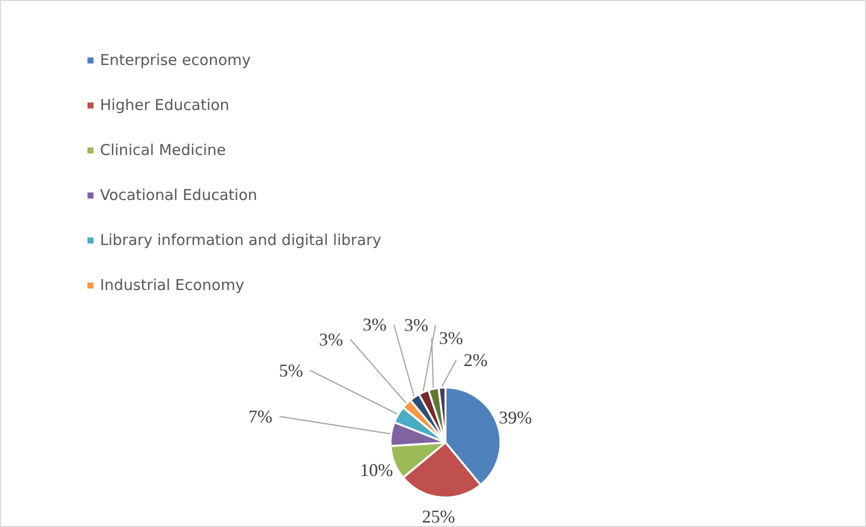 This screenshot has height=527, width=866. I want to click on data-label: 10%, so click(376, 470).